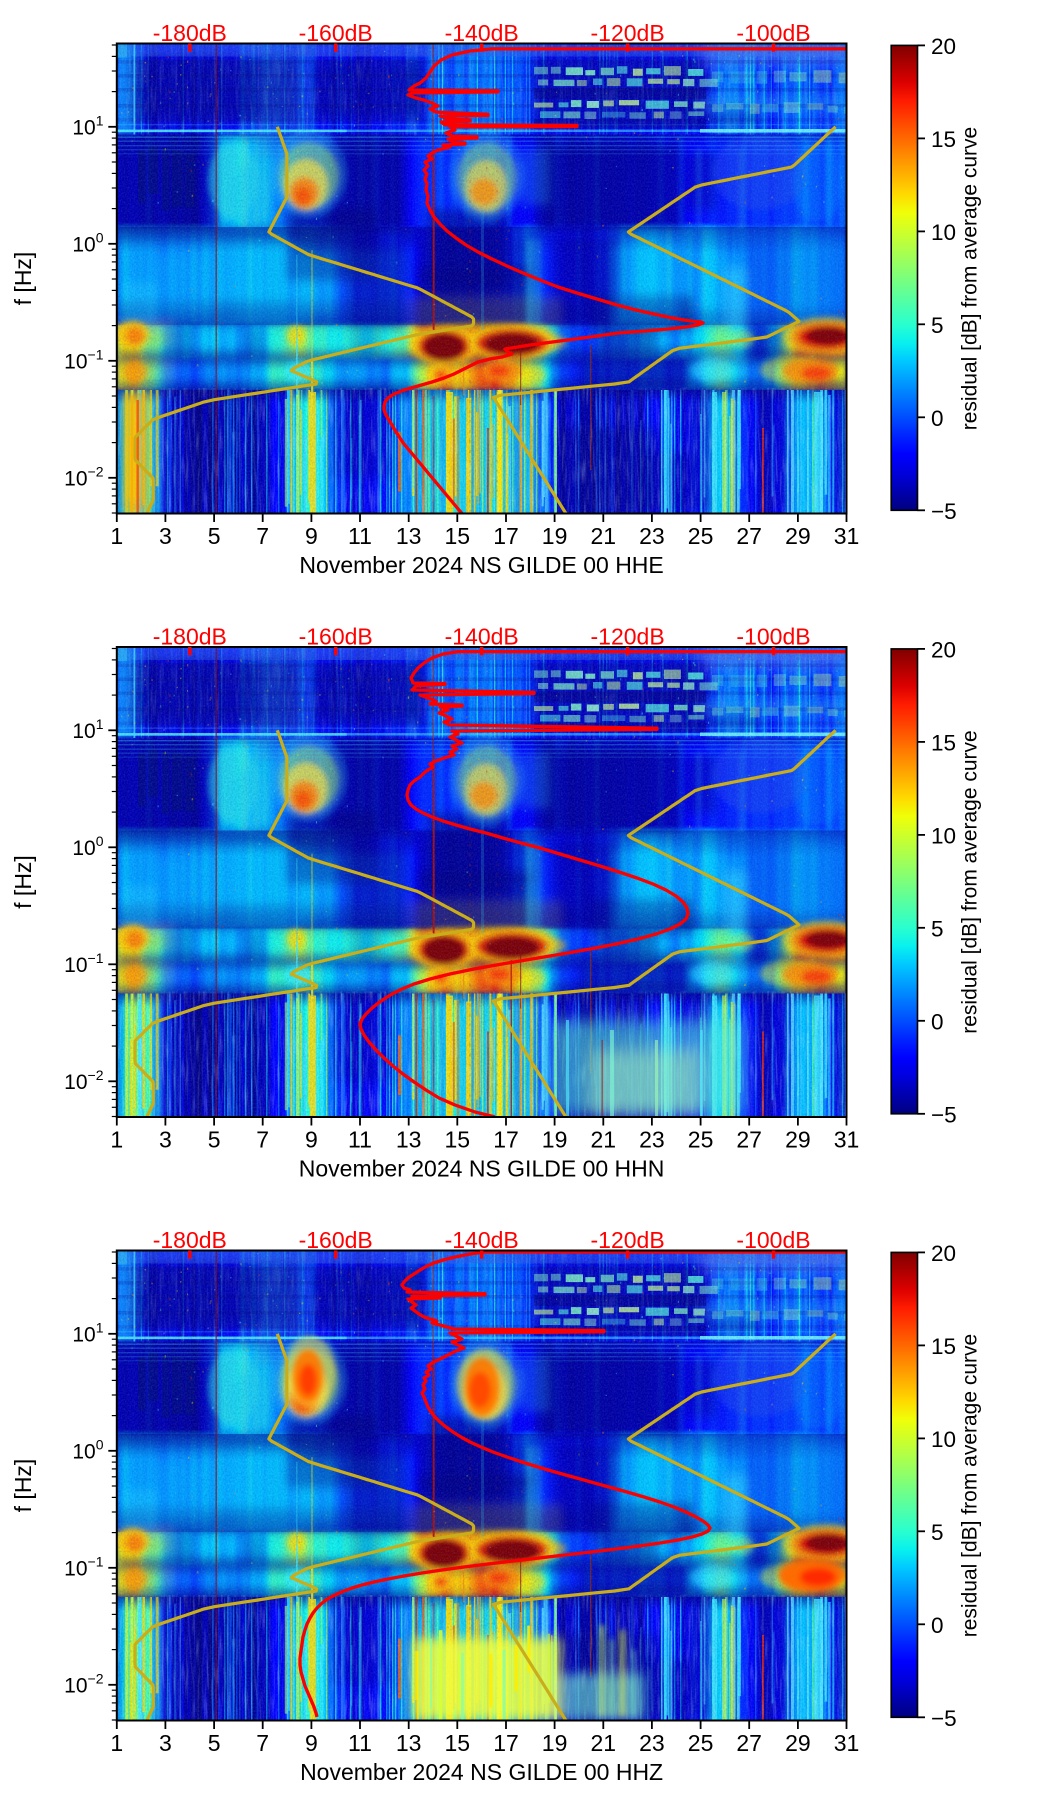  What do you see at coordinates (481, 1772) in the screenshot?
I see `svg-text: November 2024 NS GILDE 00 HHZ` at bounding box center [481, 1772].